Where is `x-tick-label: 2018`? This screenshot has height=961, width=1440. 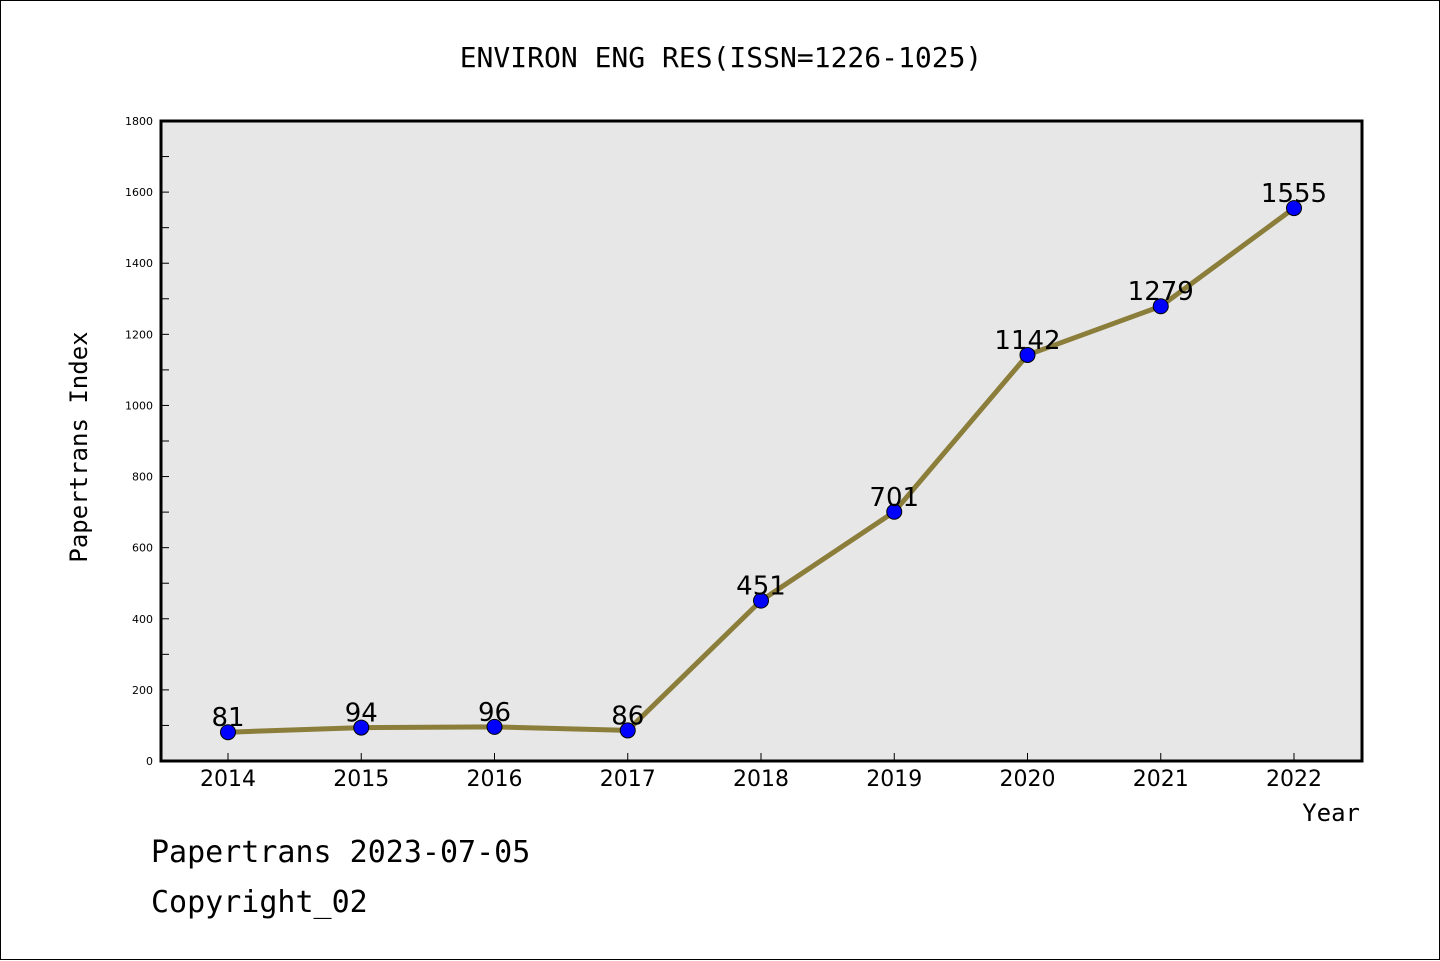 x-tick-label: 2018 is located at coordinates (761, 779).